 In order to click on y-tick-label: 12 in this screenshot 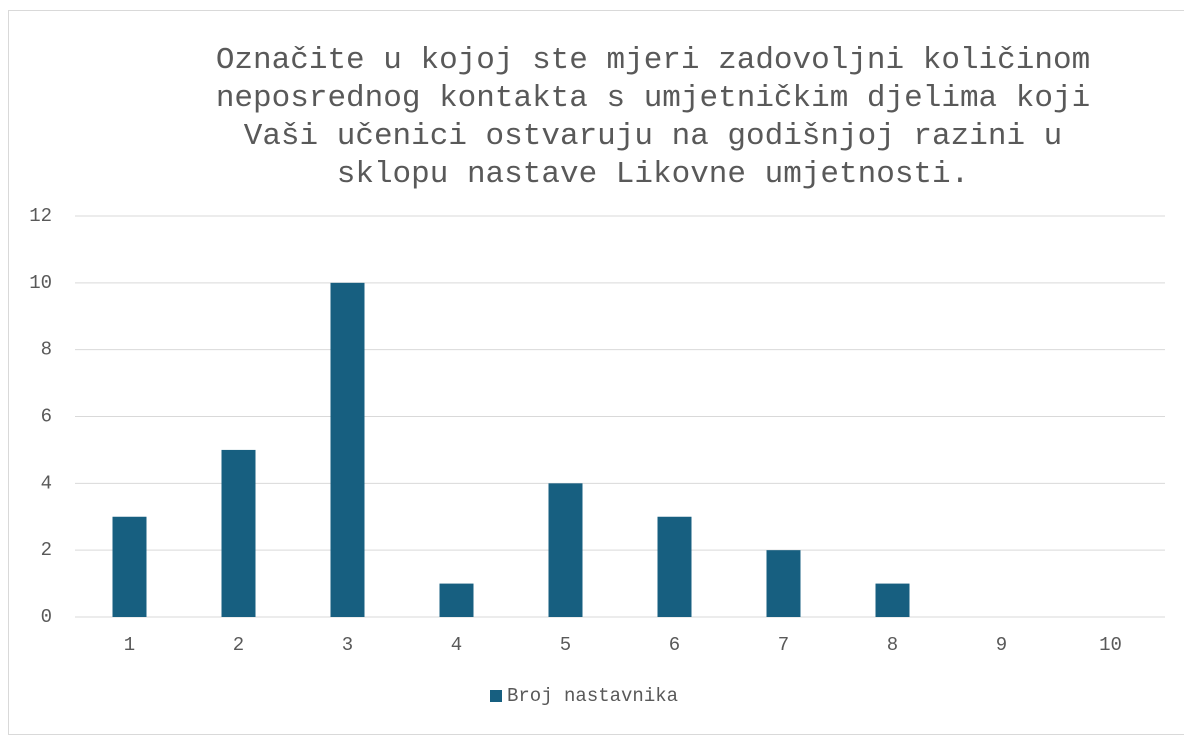, I will do `click(40, 216)`.